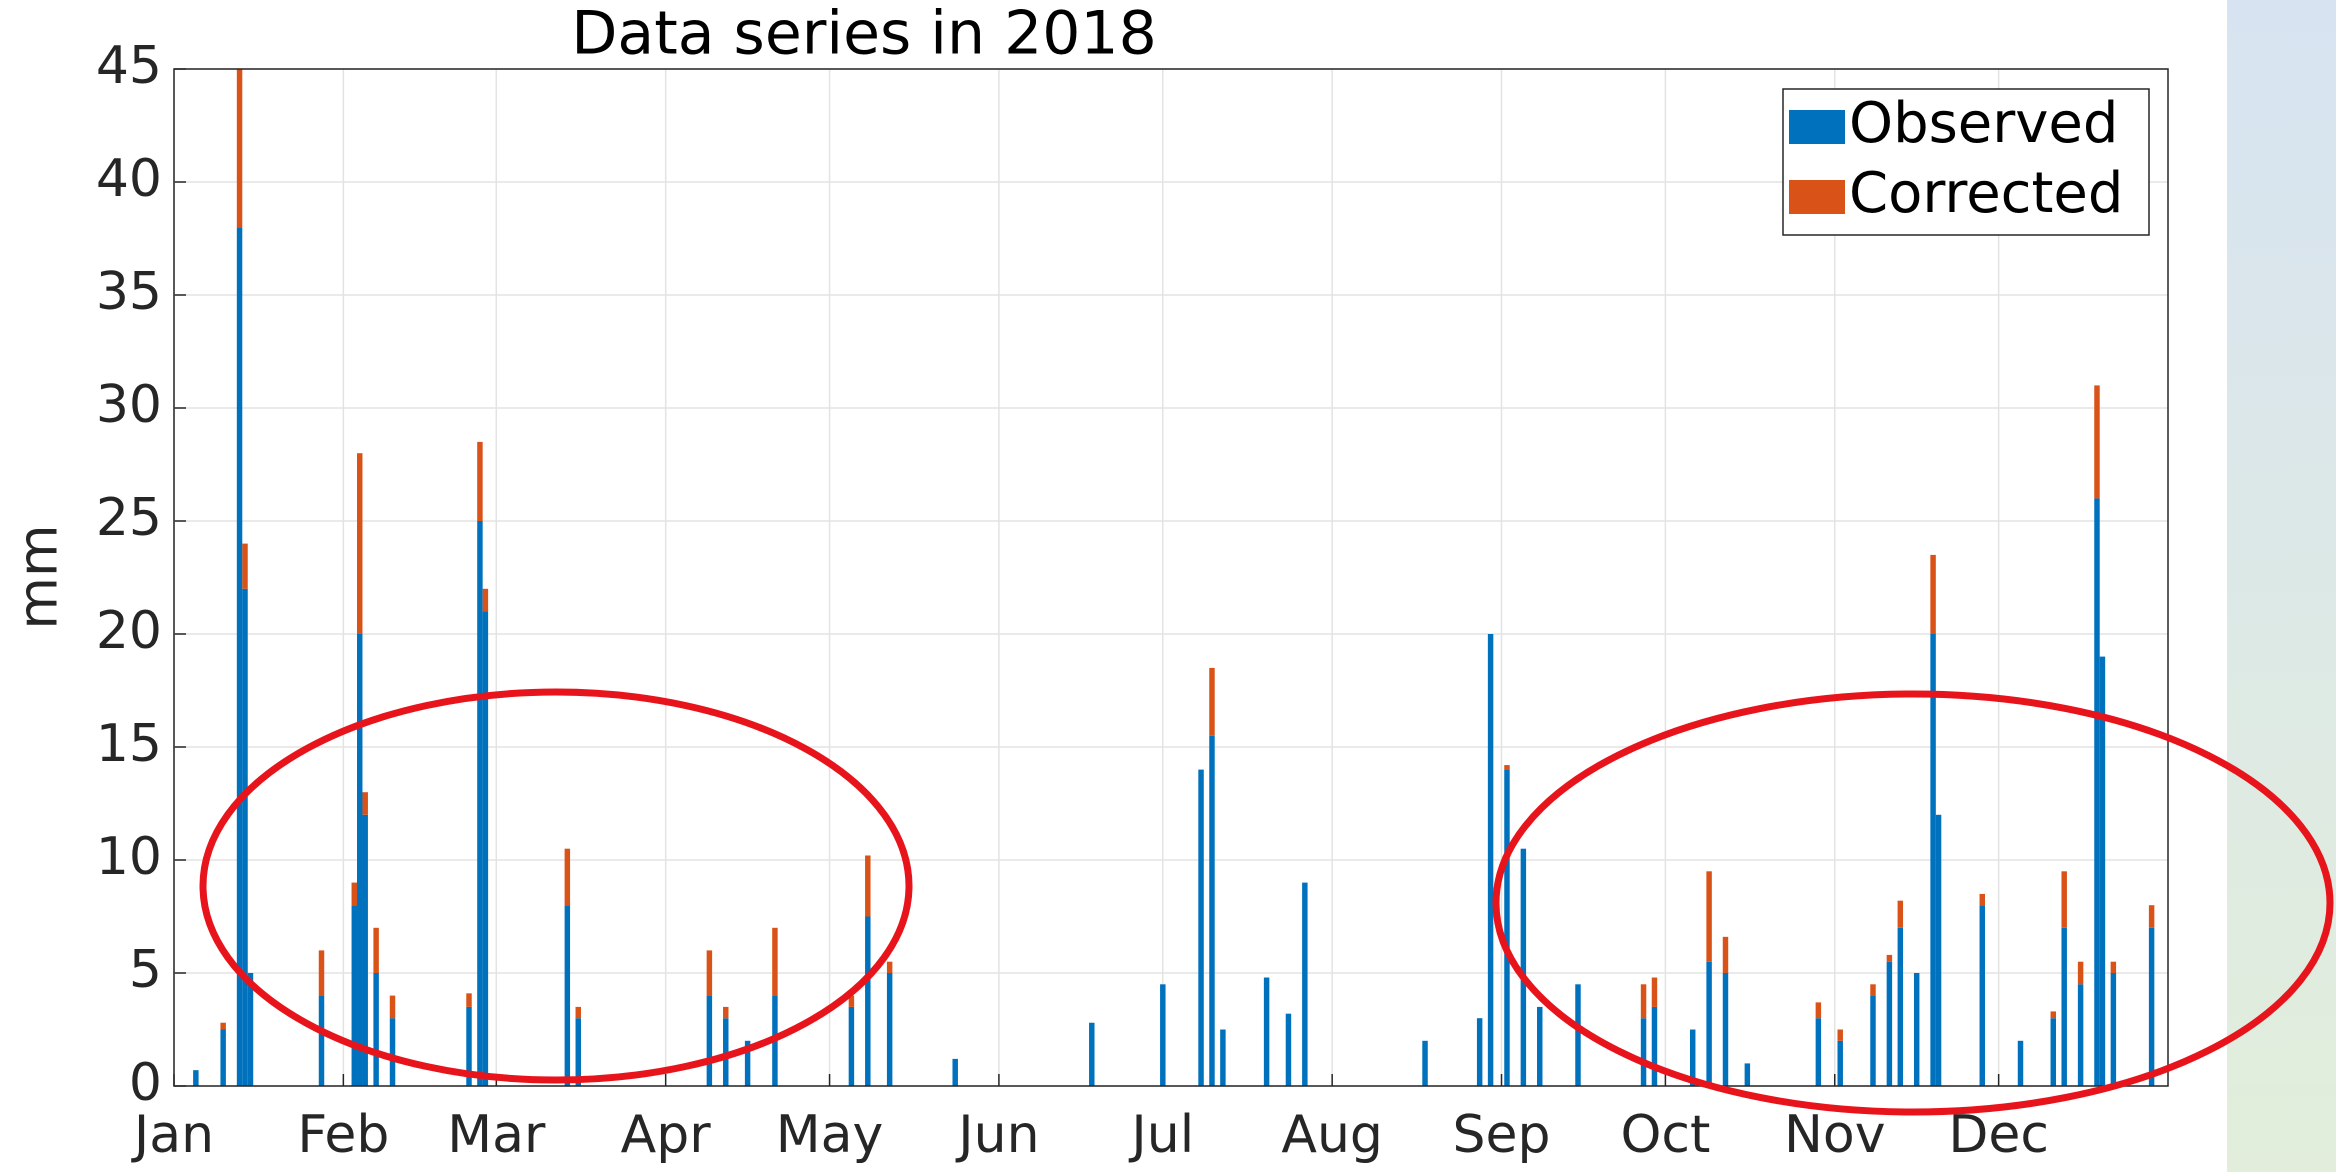  What do you see at coordinates (997, 1135) in the screenshot?
I see `x-tick-label: Jun` at bounding box center [997, 1135].